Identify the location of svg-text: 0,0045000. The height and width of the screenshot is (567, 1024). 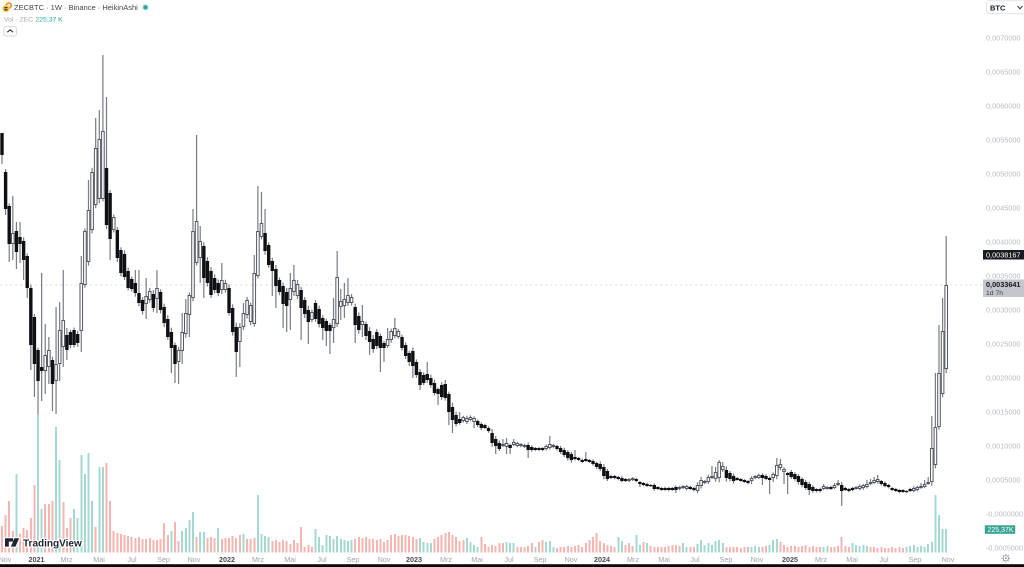
(1003, 208).